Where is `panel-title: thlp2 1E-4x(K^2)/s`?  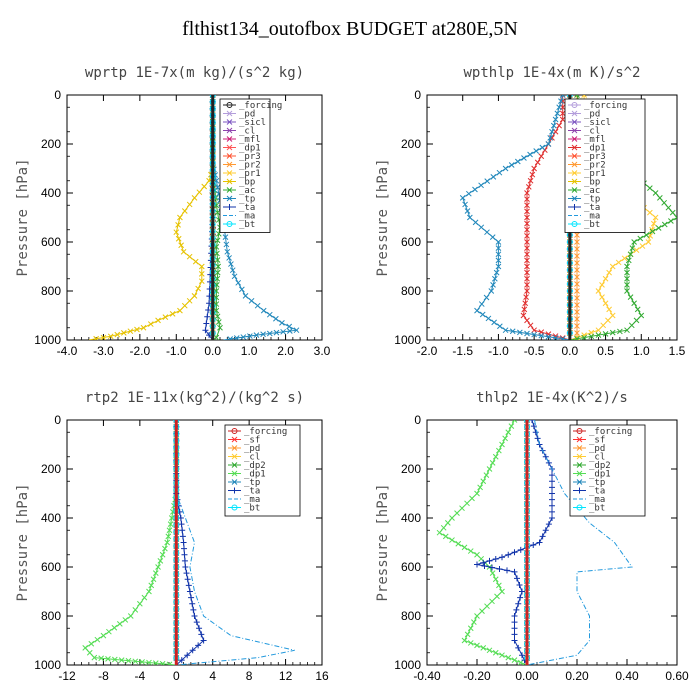 panel-title: thlp2 1E-4x(K^2)/s is located at coordinates (552, 398).